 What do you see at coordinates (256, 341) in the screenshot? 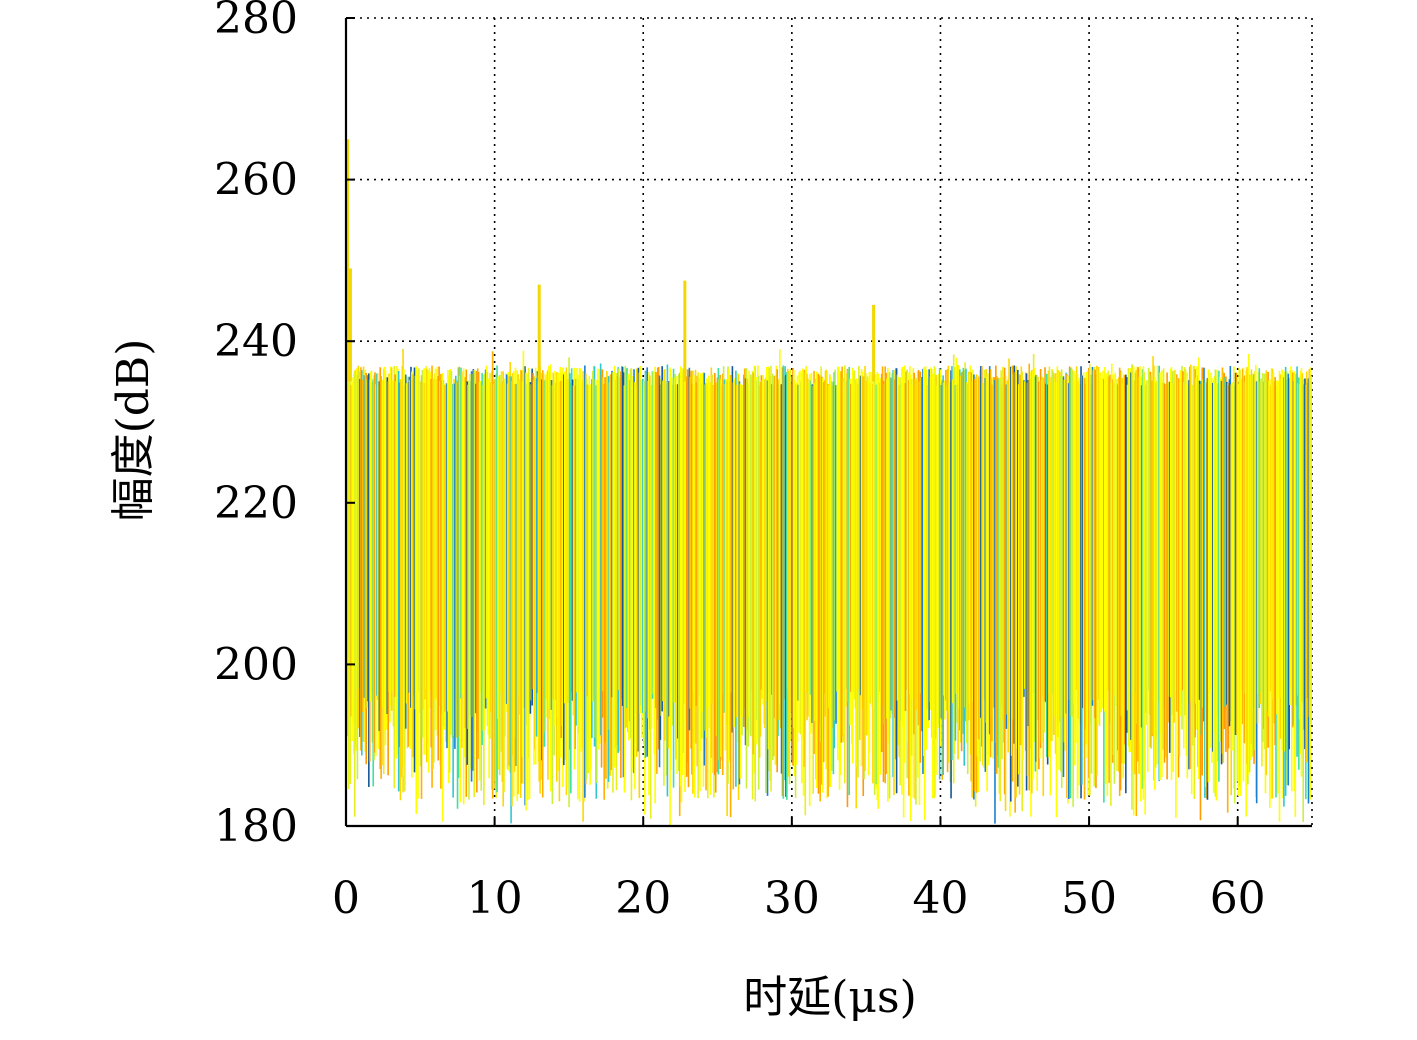
I see `y-tick-label: 240` at bounding box center [256, 341].